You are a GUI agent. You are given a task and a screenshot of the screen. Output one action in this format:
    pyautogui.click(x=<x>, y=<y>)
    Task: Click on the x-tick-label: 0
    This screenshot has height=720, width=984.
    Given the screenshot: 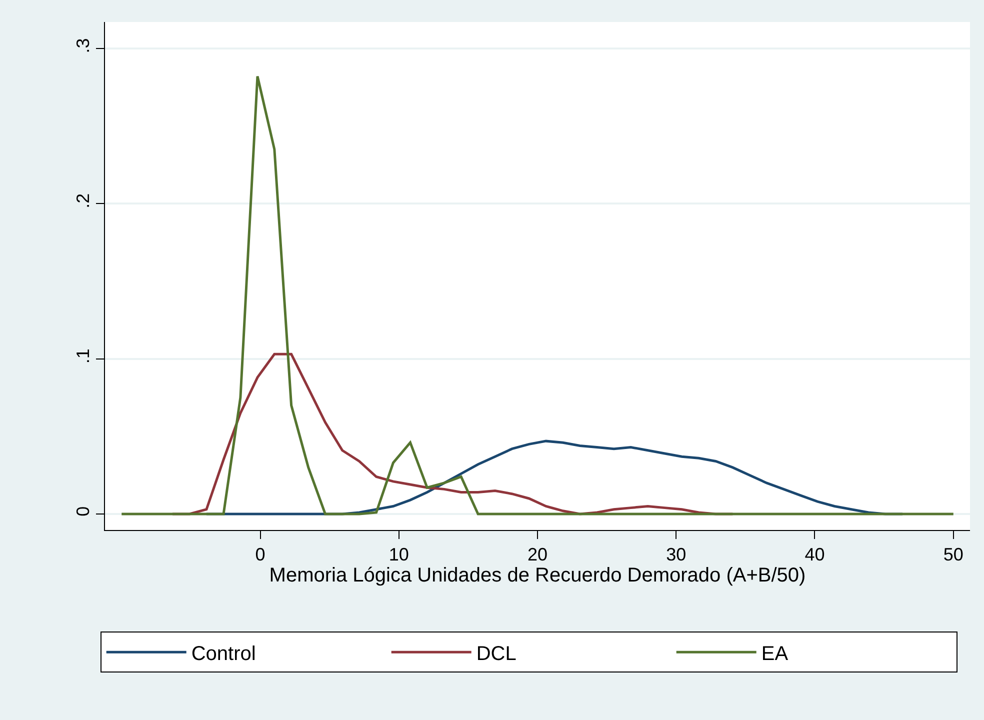 What is the action you would take?
    pyautogui.click(x=260, y=554)
    